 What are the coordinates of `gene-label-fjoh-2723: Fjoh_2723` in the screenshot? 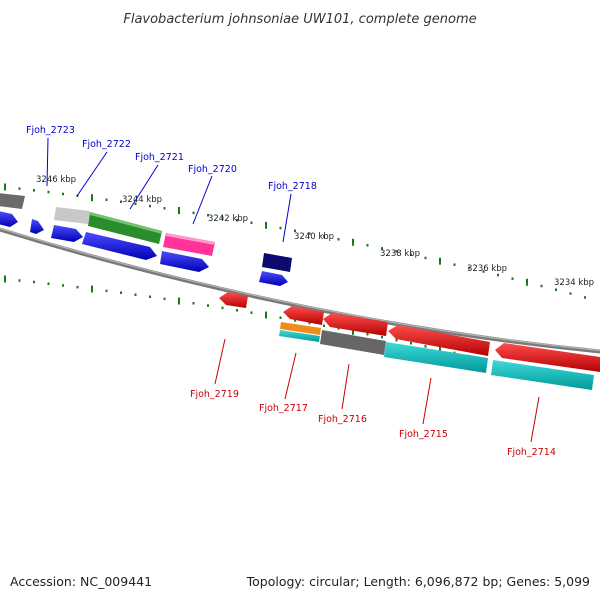 It's located at (50, 130).